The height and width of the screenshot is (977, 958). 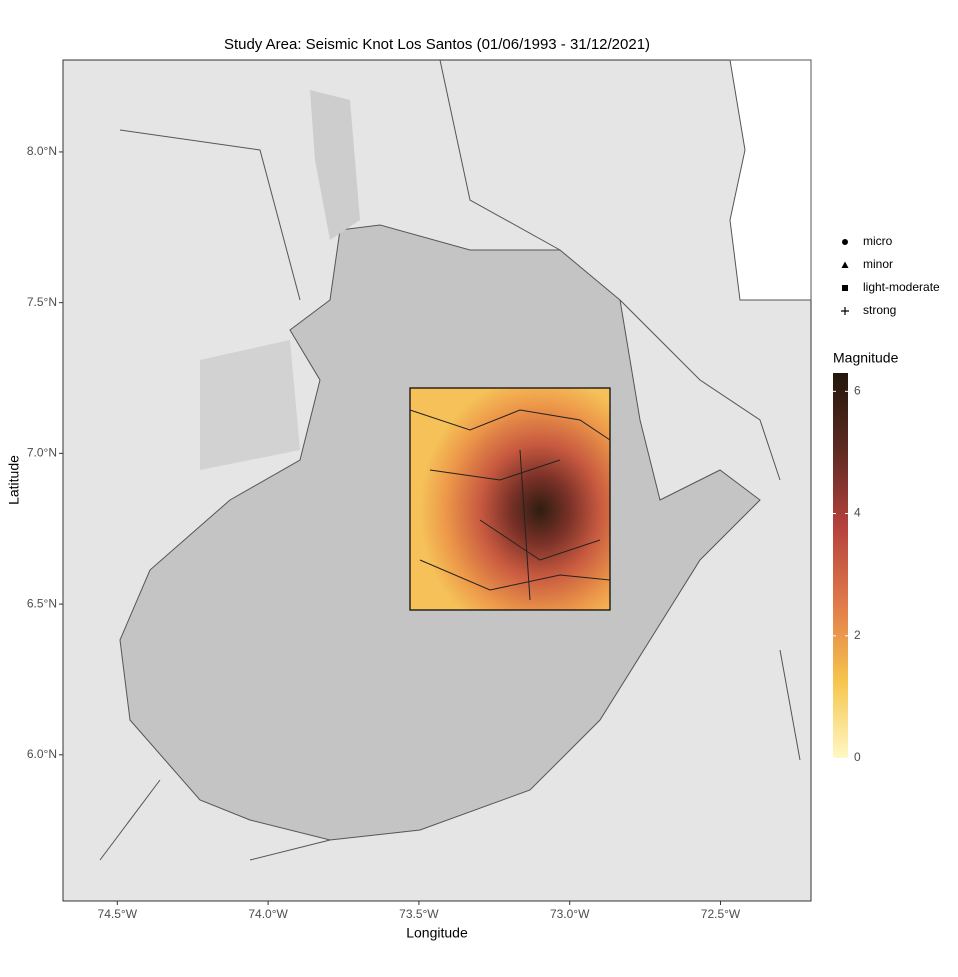 I want to click on y-axis-label: Latitude, so click(x=14, y=480).